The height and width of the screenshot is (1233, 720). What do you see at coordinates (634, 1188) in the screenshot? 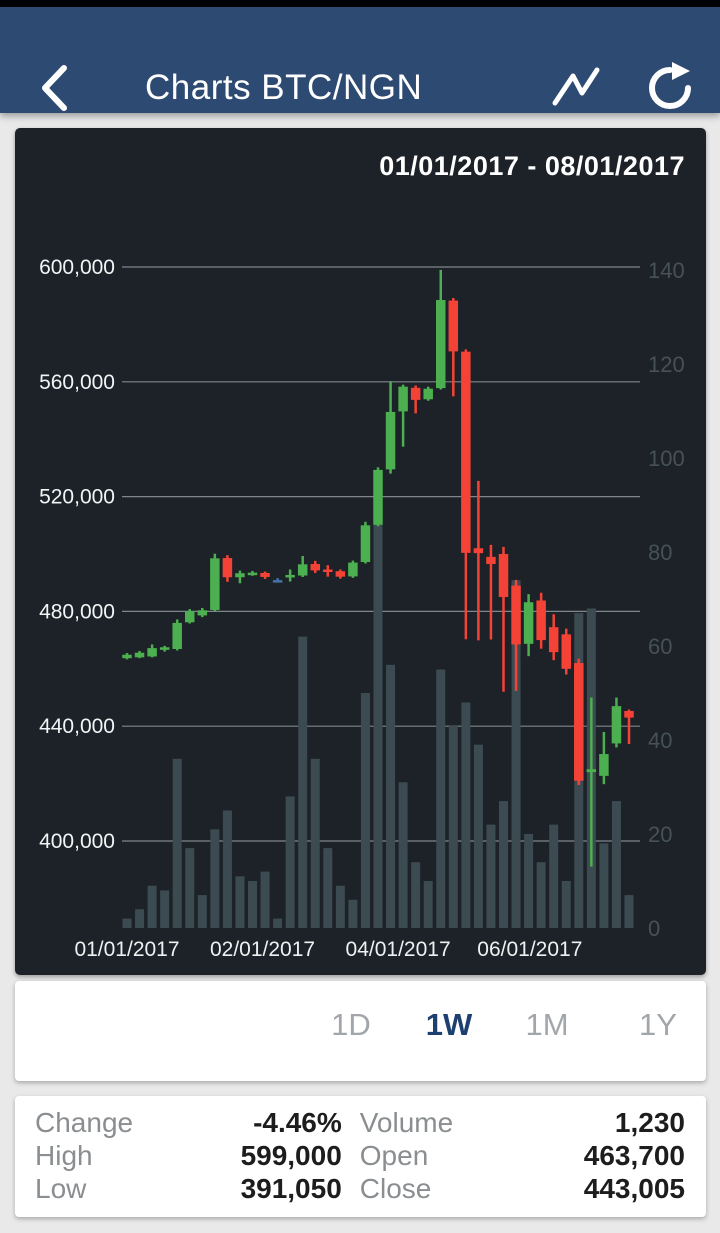
I see `stat-value: 443,005` at bounding box center [634, 1188].